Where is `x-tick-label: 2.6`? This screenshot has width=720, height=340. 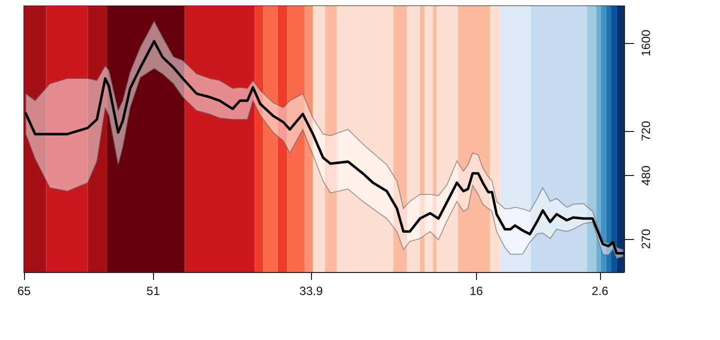
x-tick-label: 2.6 is located at coordinates (600, 291).